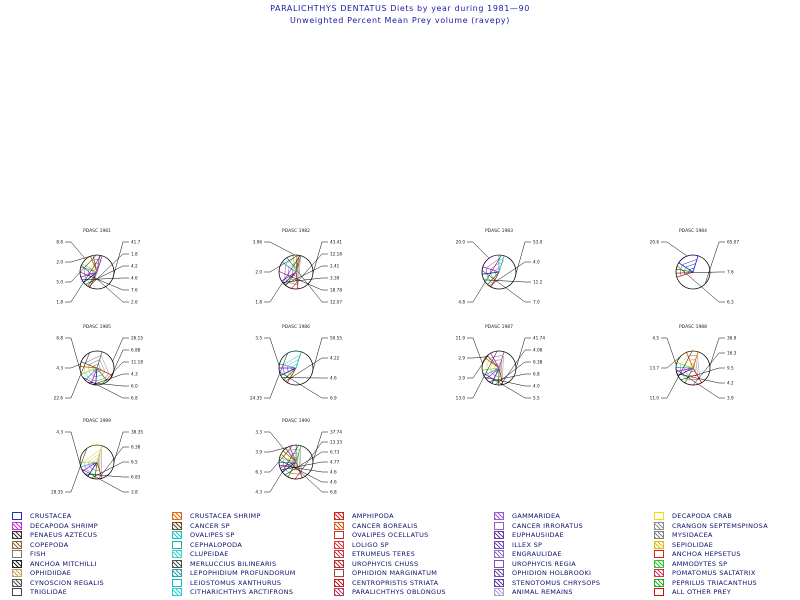 The height and width of the screenshot is (600, 800). Describe the element at coordinates (385, 525) in the screenshot. I see `legend-label: CANCER BOREALIS` at that location.